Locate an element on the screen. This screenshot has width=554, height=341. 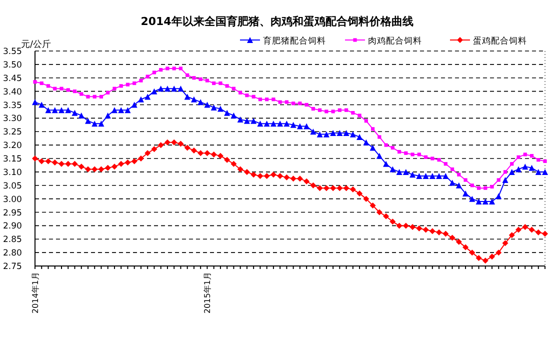
y-tick-label: 2.85 is located at coordinates (12, 240).